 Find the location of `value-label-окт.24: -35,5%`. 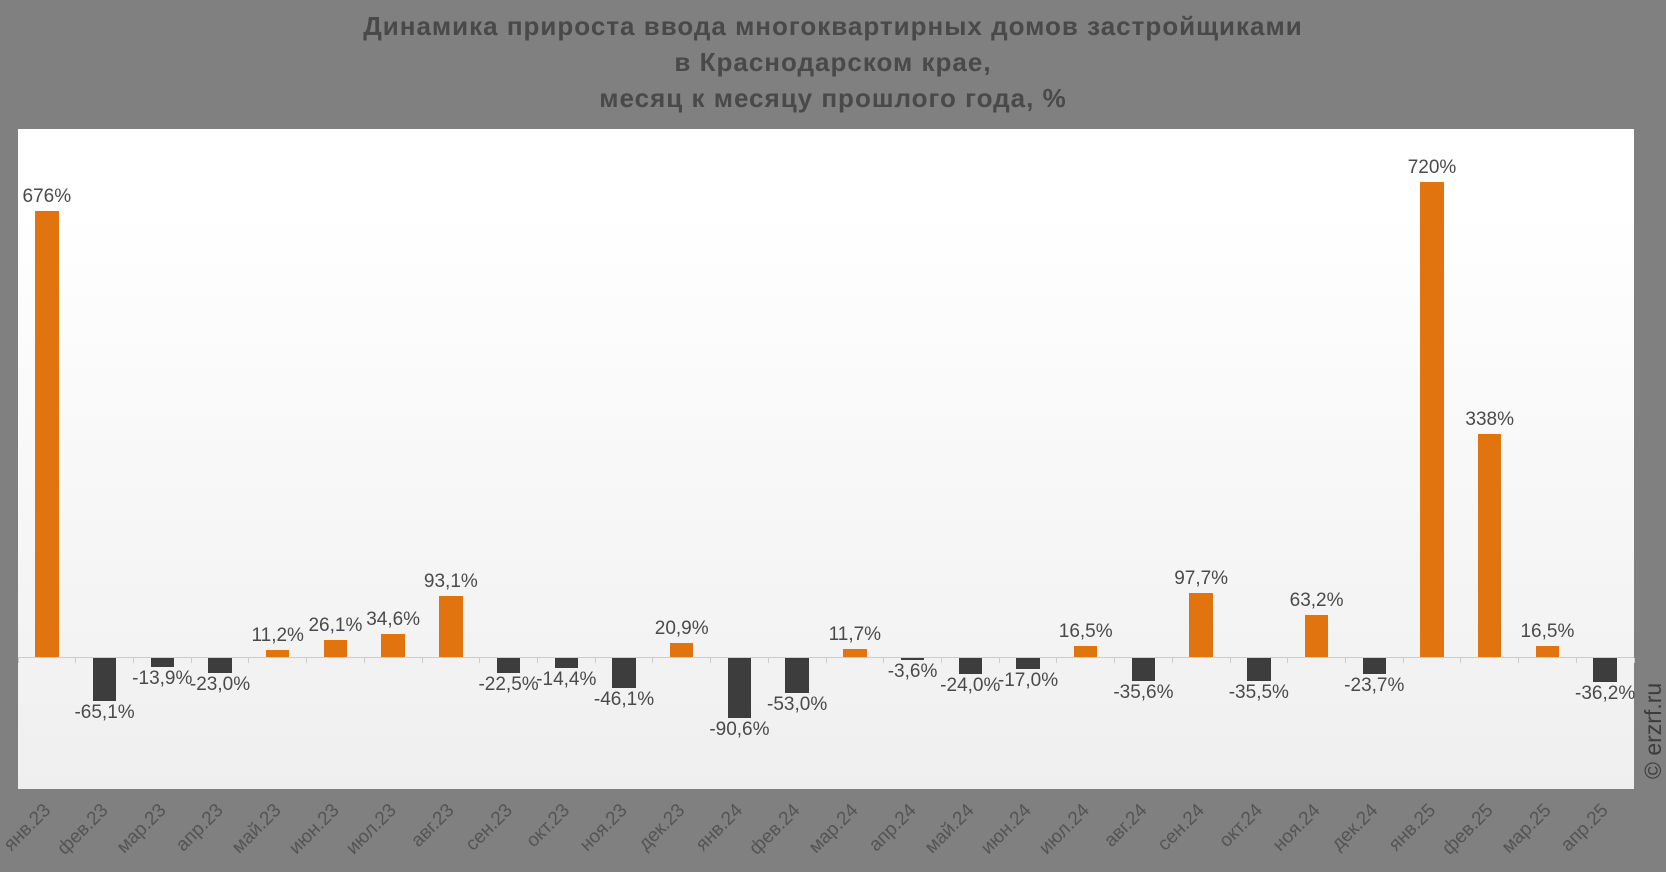

value-label-окт.24: -35,5% is located at coordinates (1258, 693).